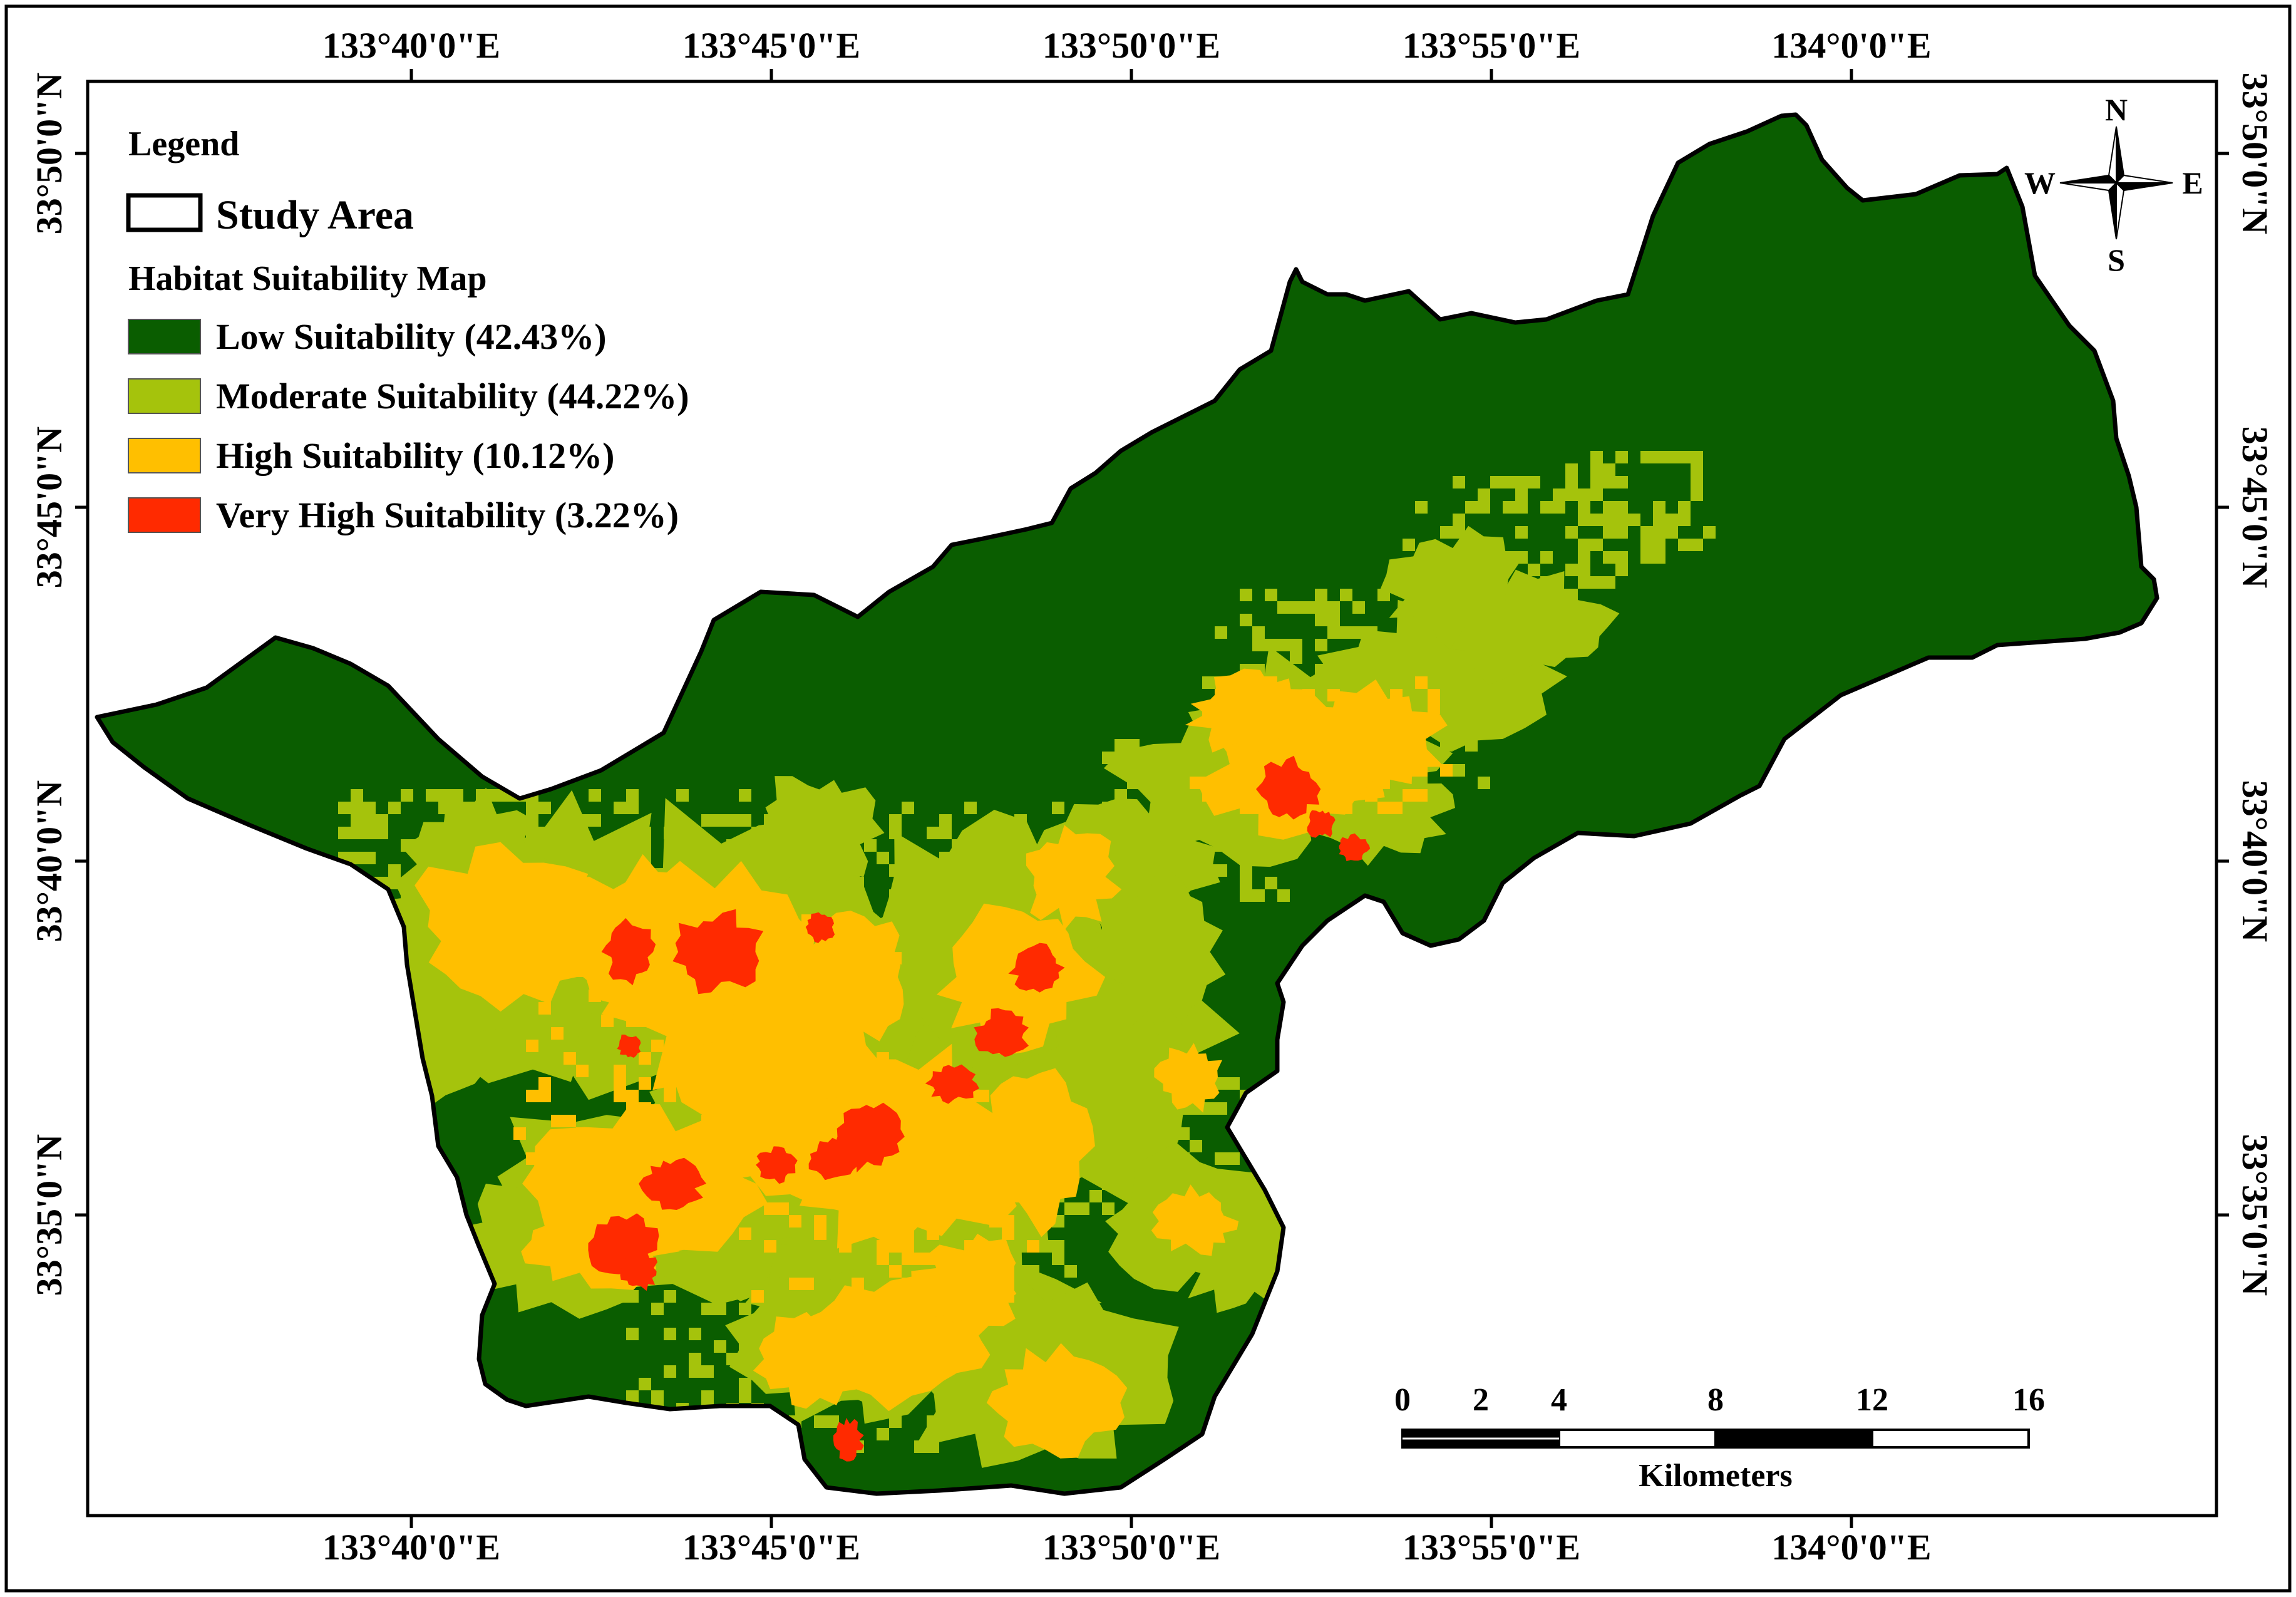 The width and height of the screenshot is (2296, 1597). Describe the element at coordinates (2029, 1400) in the screenshot. I see `scale-tick-16: 16` at that location.